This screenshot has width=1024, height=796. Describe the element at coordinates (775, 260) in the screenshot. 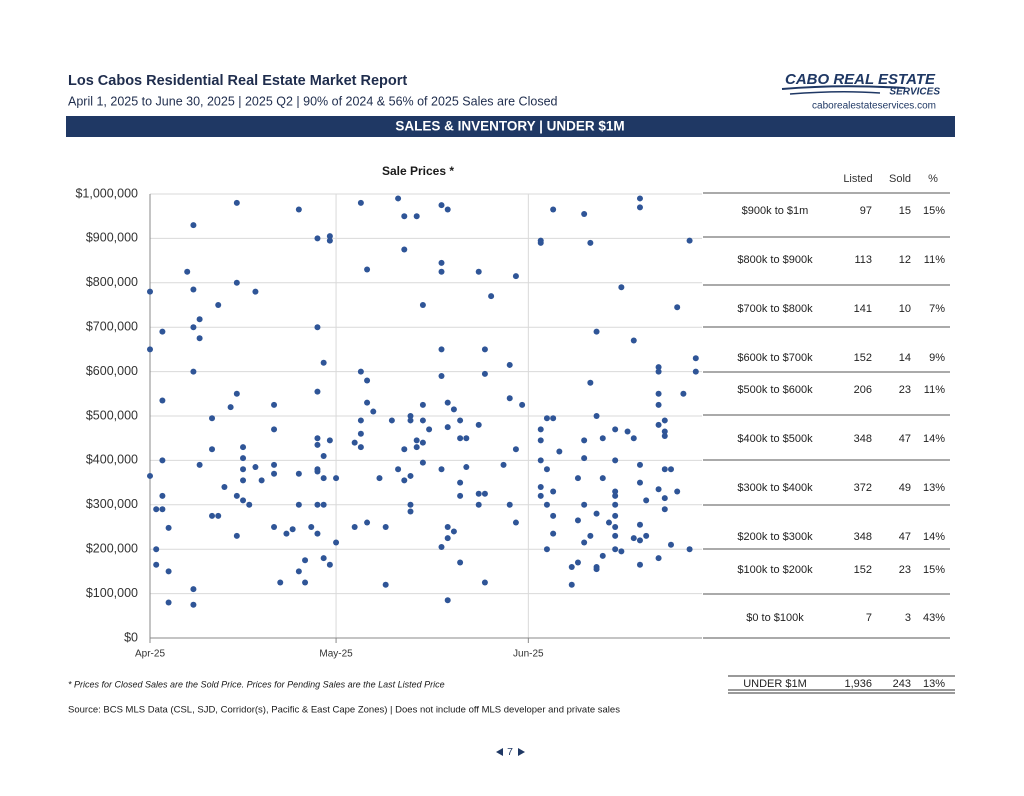

I see `range-label: $800k to $900k` at that location.